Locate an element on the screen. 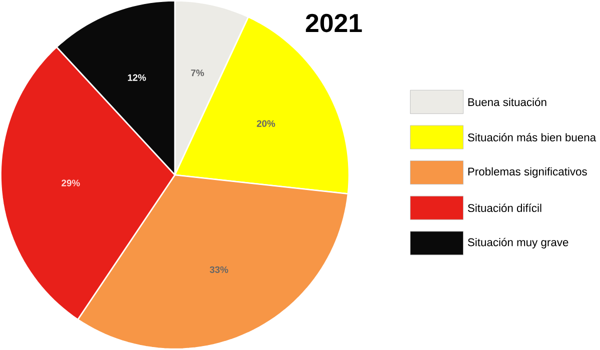  legend-label: Buena situación is located at coordinates (507, 102).